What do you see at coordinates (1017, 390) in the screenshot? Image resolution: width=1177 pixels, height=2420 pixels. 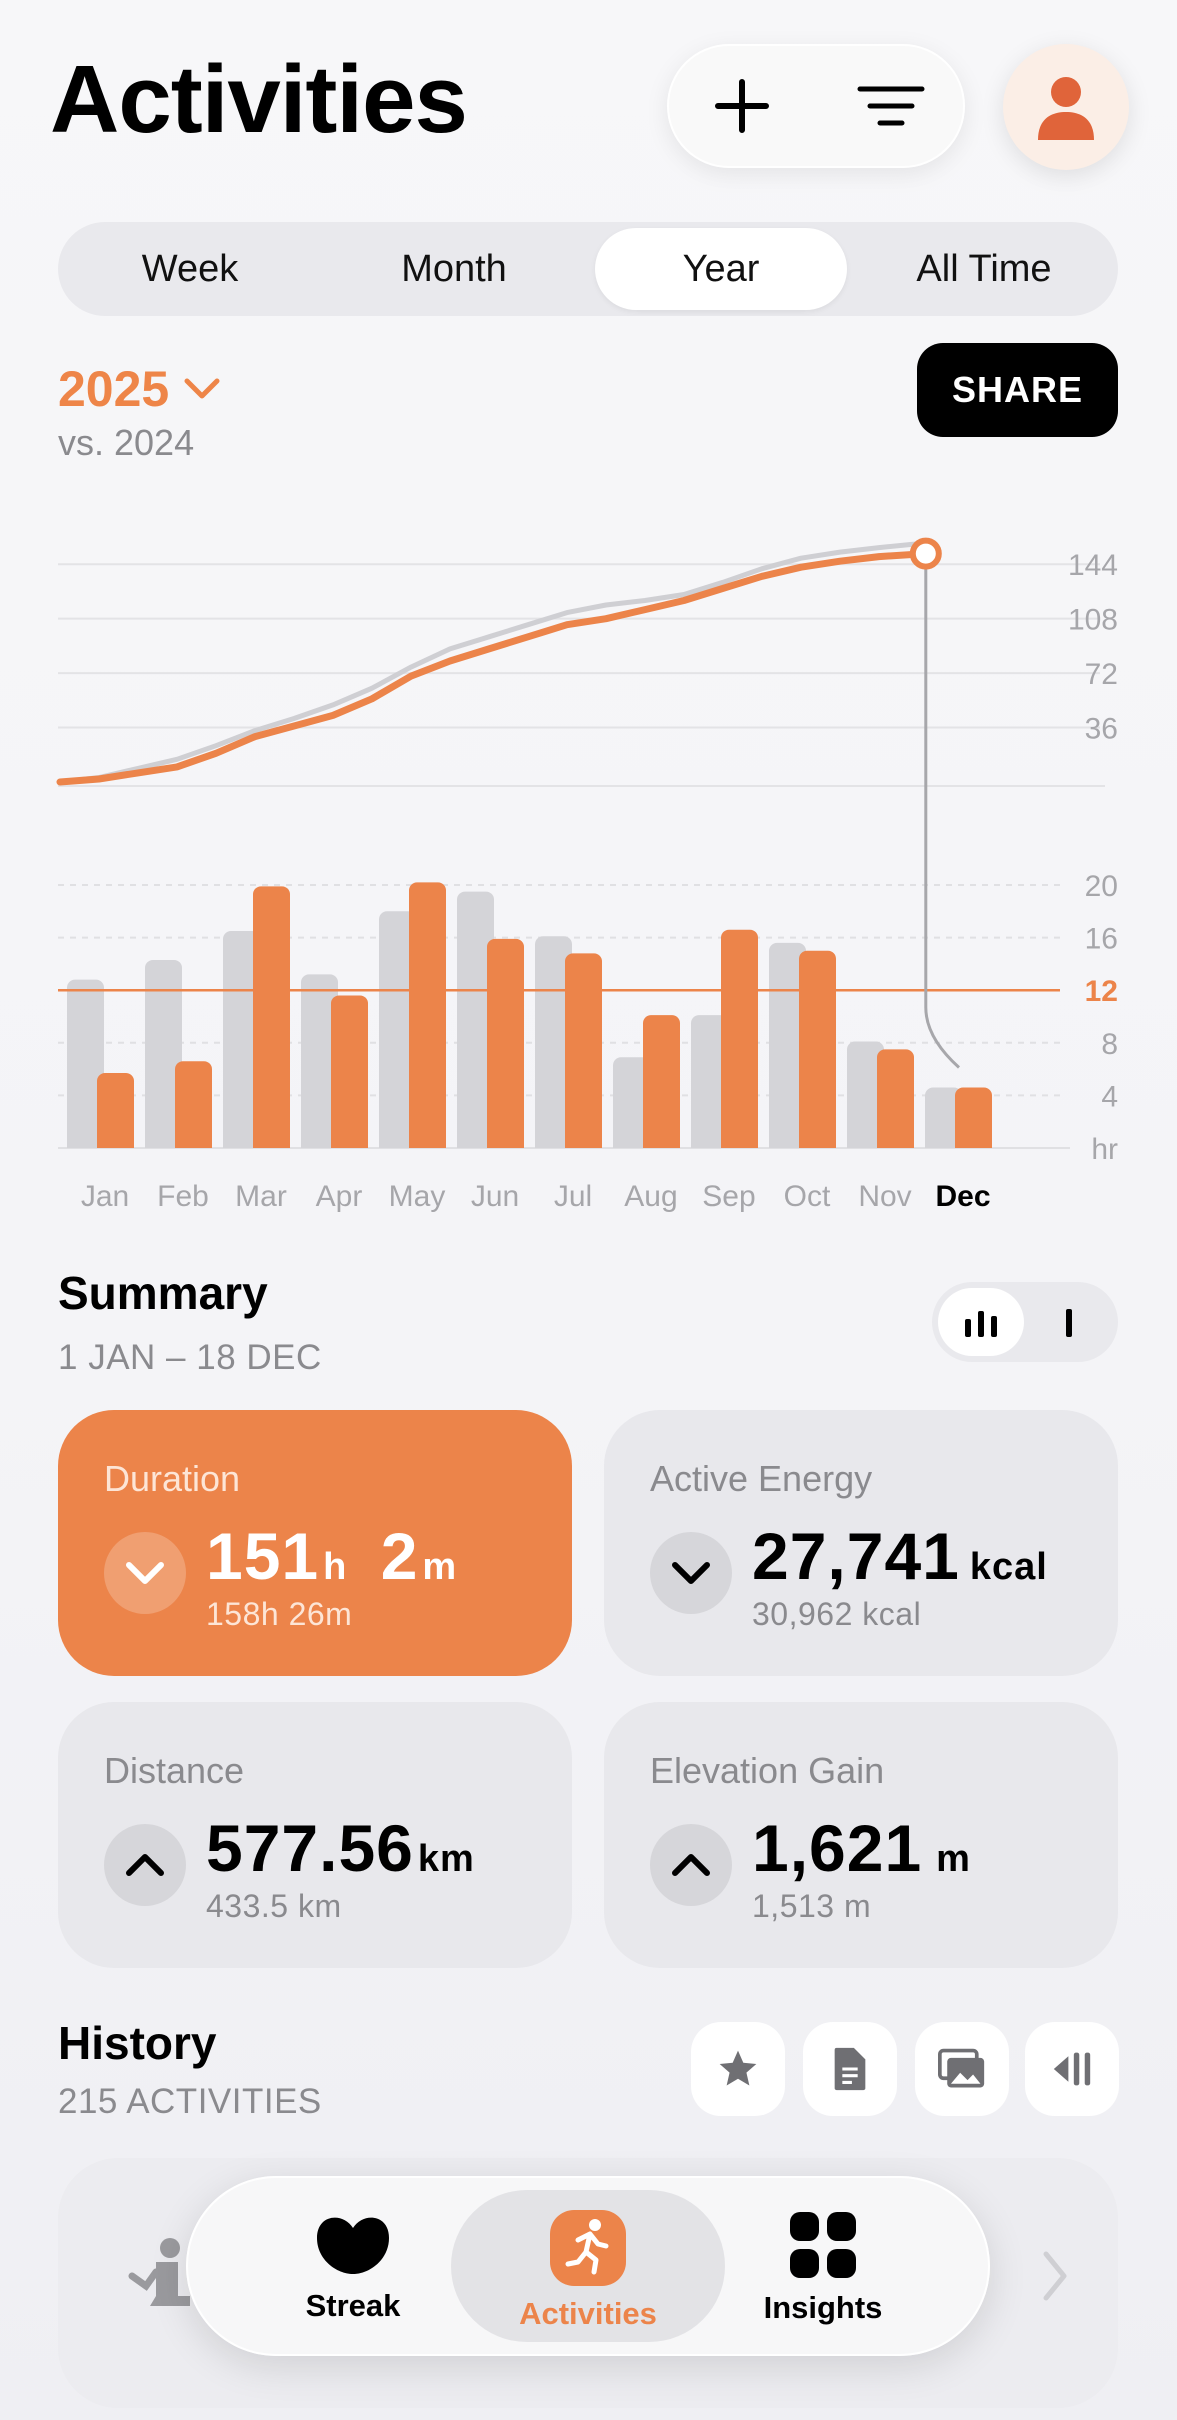 I see `share-button: SHARE` at bounding box center [1017, 390].